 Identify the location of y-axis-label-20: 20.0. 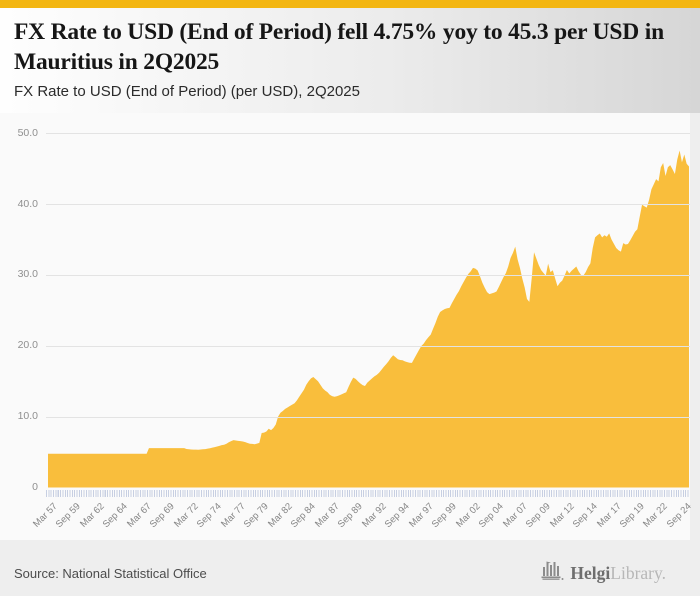
(27, 345).